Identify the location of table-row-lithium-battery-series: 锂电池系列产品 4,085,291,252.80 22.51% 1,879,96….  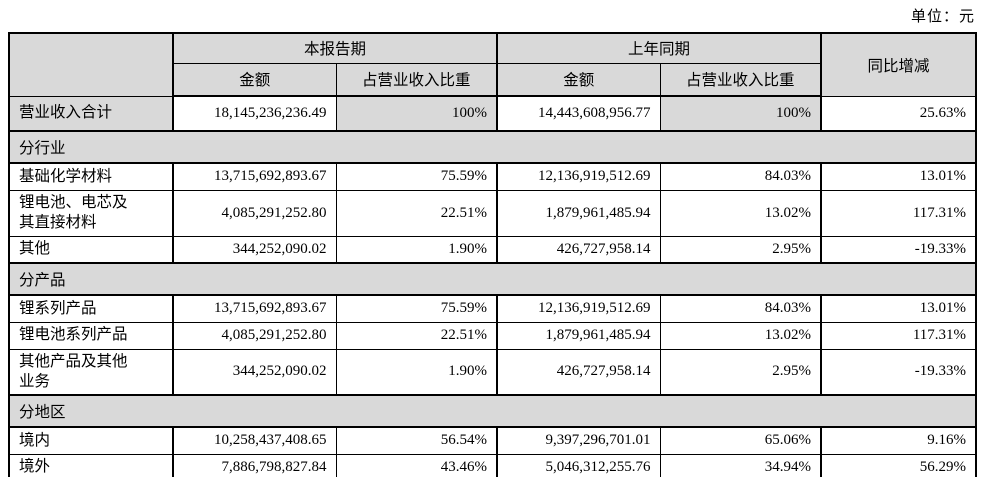
(492, 335).